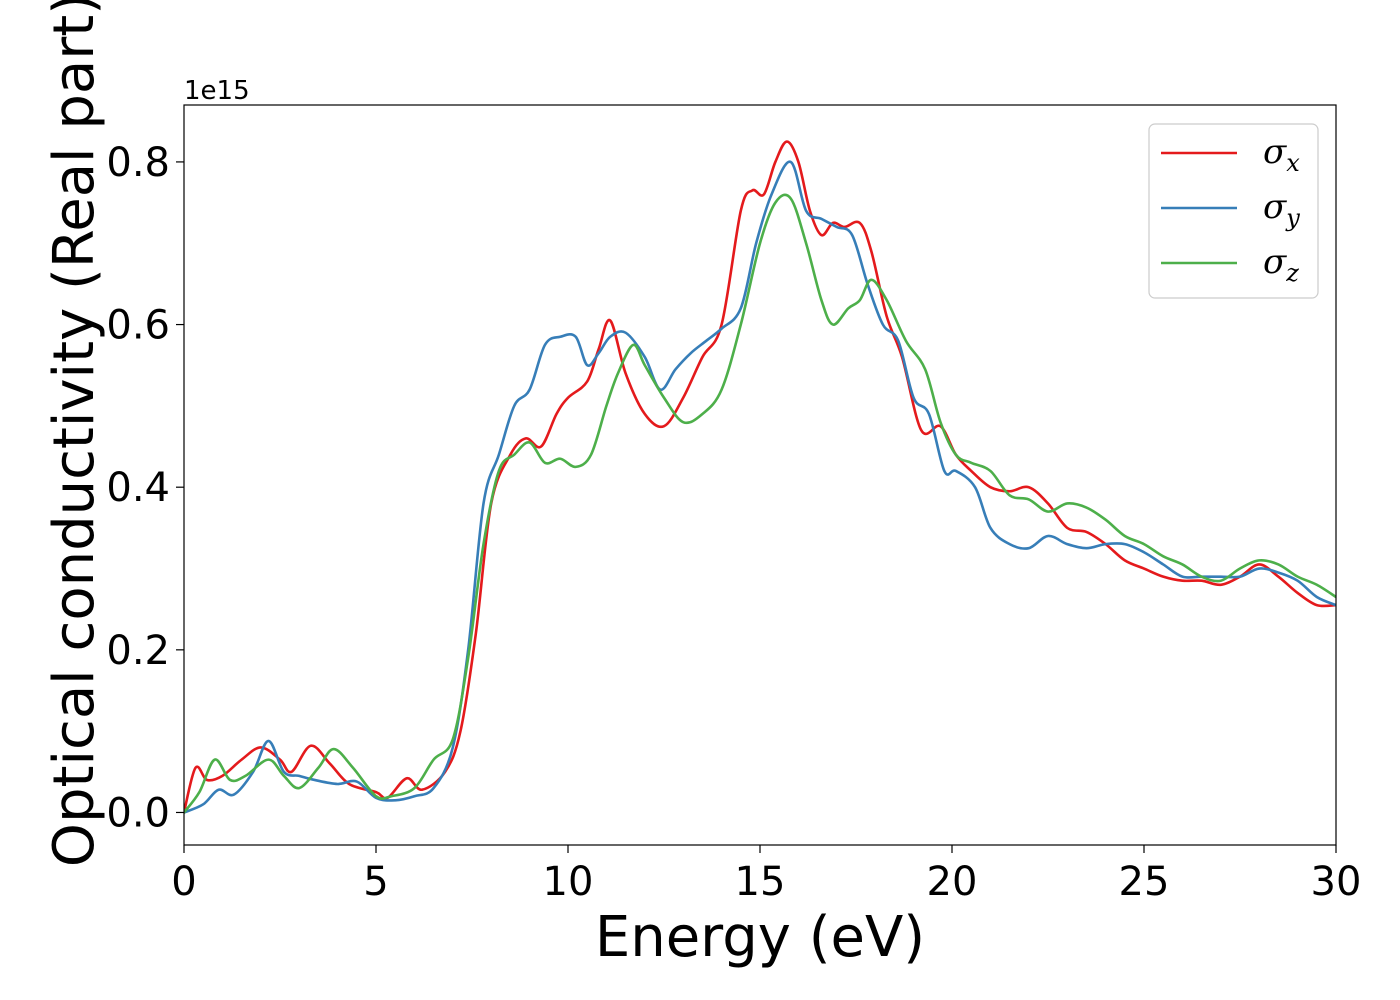 The height and width of the screenshot is (1000, 1400). Describe the element at coordinates (1144, 882) in the screenshot. I see `x-tick-label: 25` at that location.